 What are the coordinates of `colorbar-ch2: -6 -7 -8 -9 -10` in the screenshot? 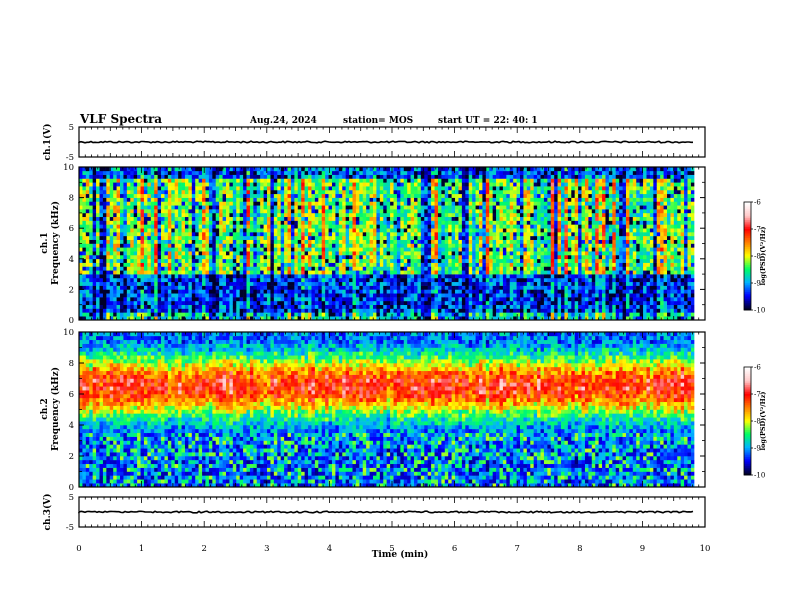 It's located at (754, 422).